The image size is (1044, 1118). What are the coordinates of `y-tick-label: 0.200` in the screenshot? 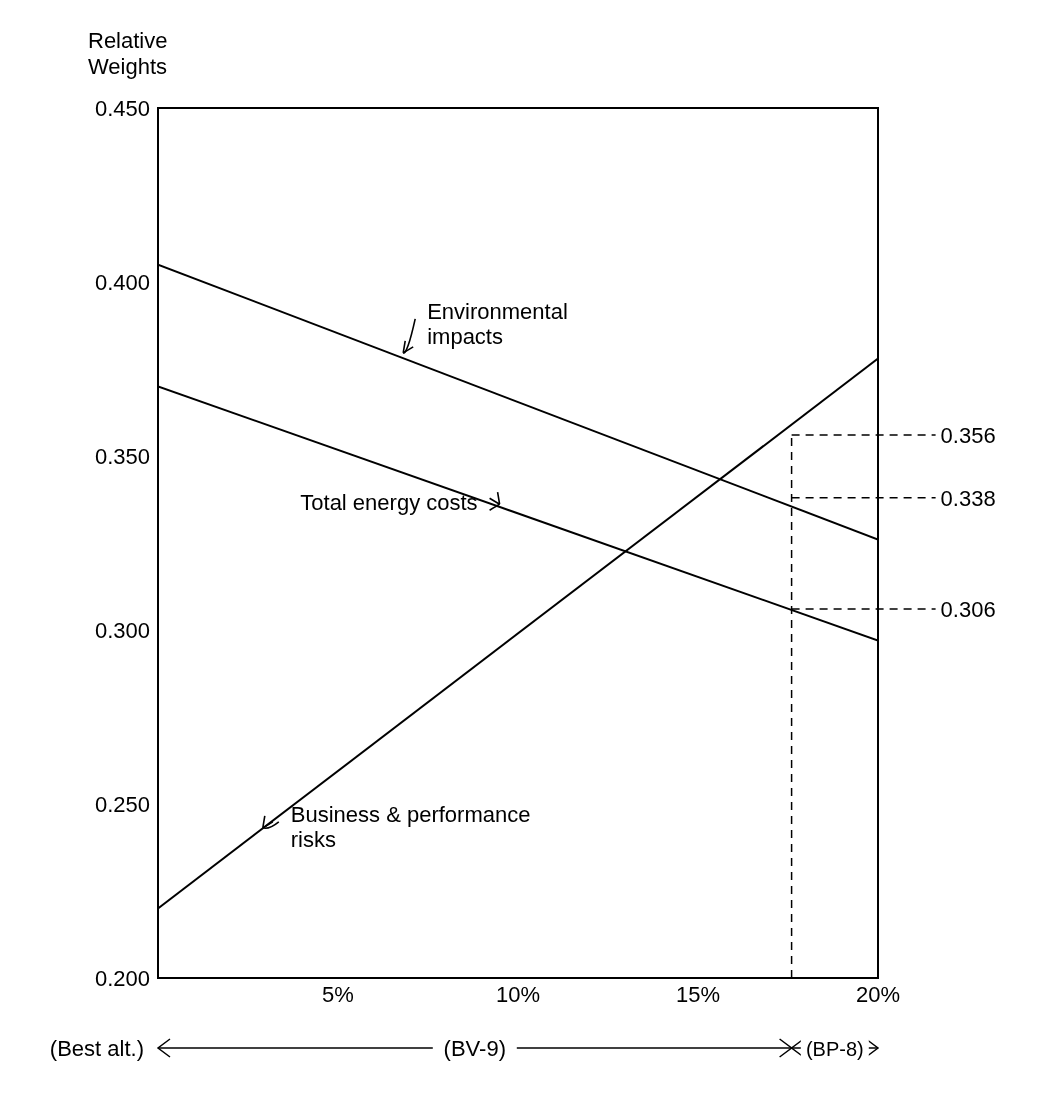 It's located at (122, 978).